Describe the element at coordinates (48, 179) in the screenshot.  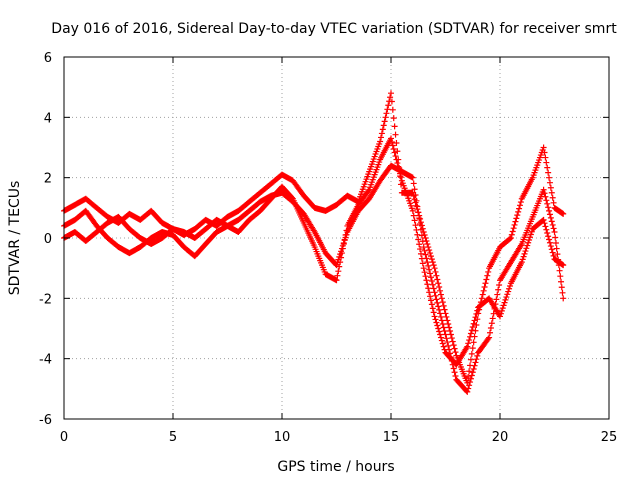
I see `y-tick-label: 2` at that location.